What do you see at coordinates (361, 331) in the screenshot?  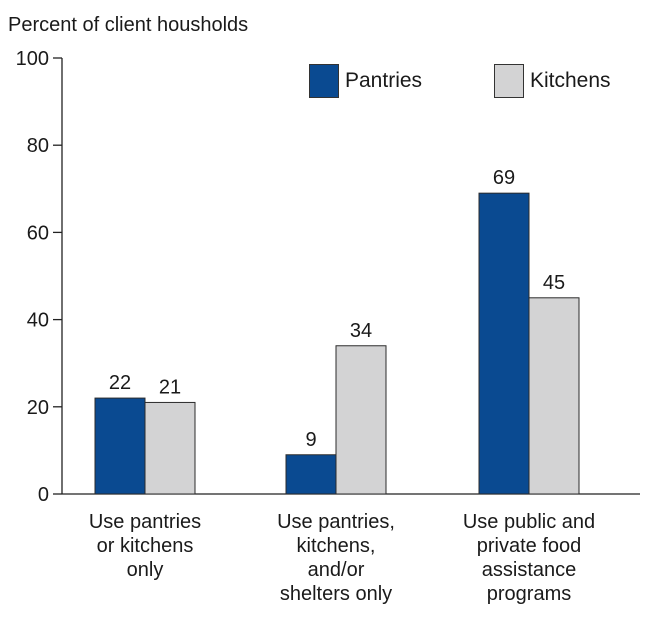 I see `data-label: 34` at bounding box center [361, 331].